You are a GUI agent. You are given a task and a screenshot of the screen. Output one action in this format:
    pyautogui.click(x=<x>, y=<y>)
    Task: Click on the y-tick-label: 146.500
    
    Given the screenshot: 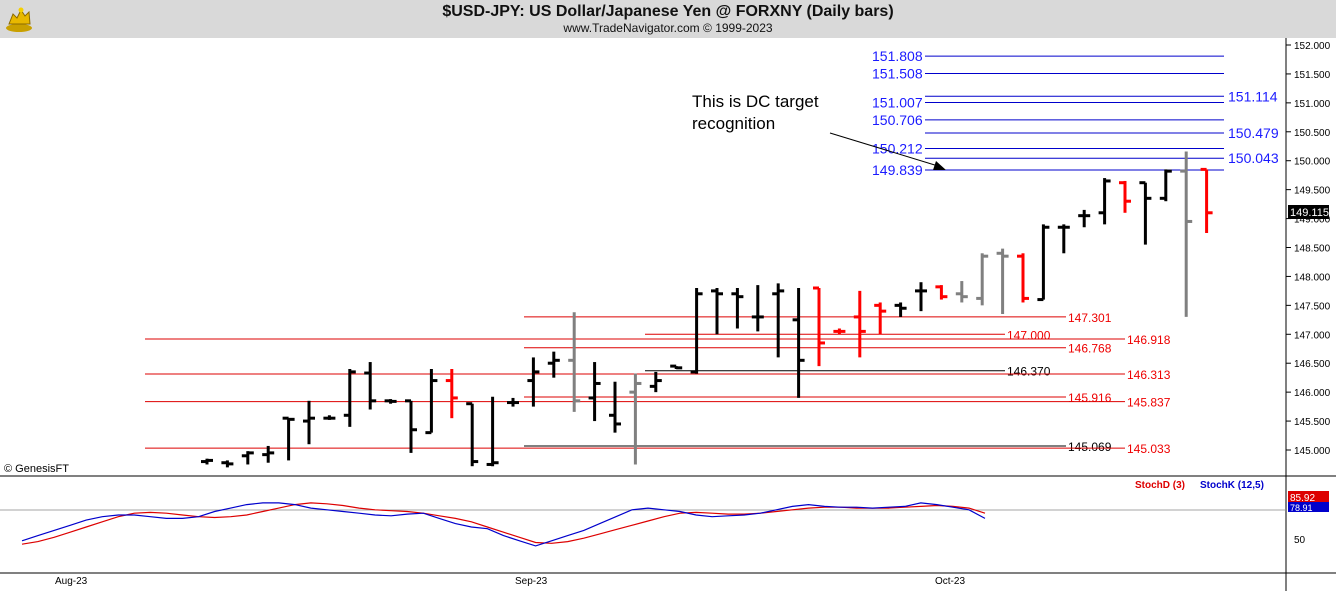 What is the action you would take?
    pyautogui.click(x=1312, y=364)
    